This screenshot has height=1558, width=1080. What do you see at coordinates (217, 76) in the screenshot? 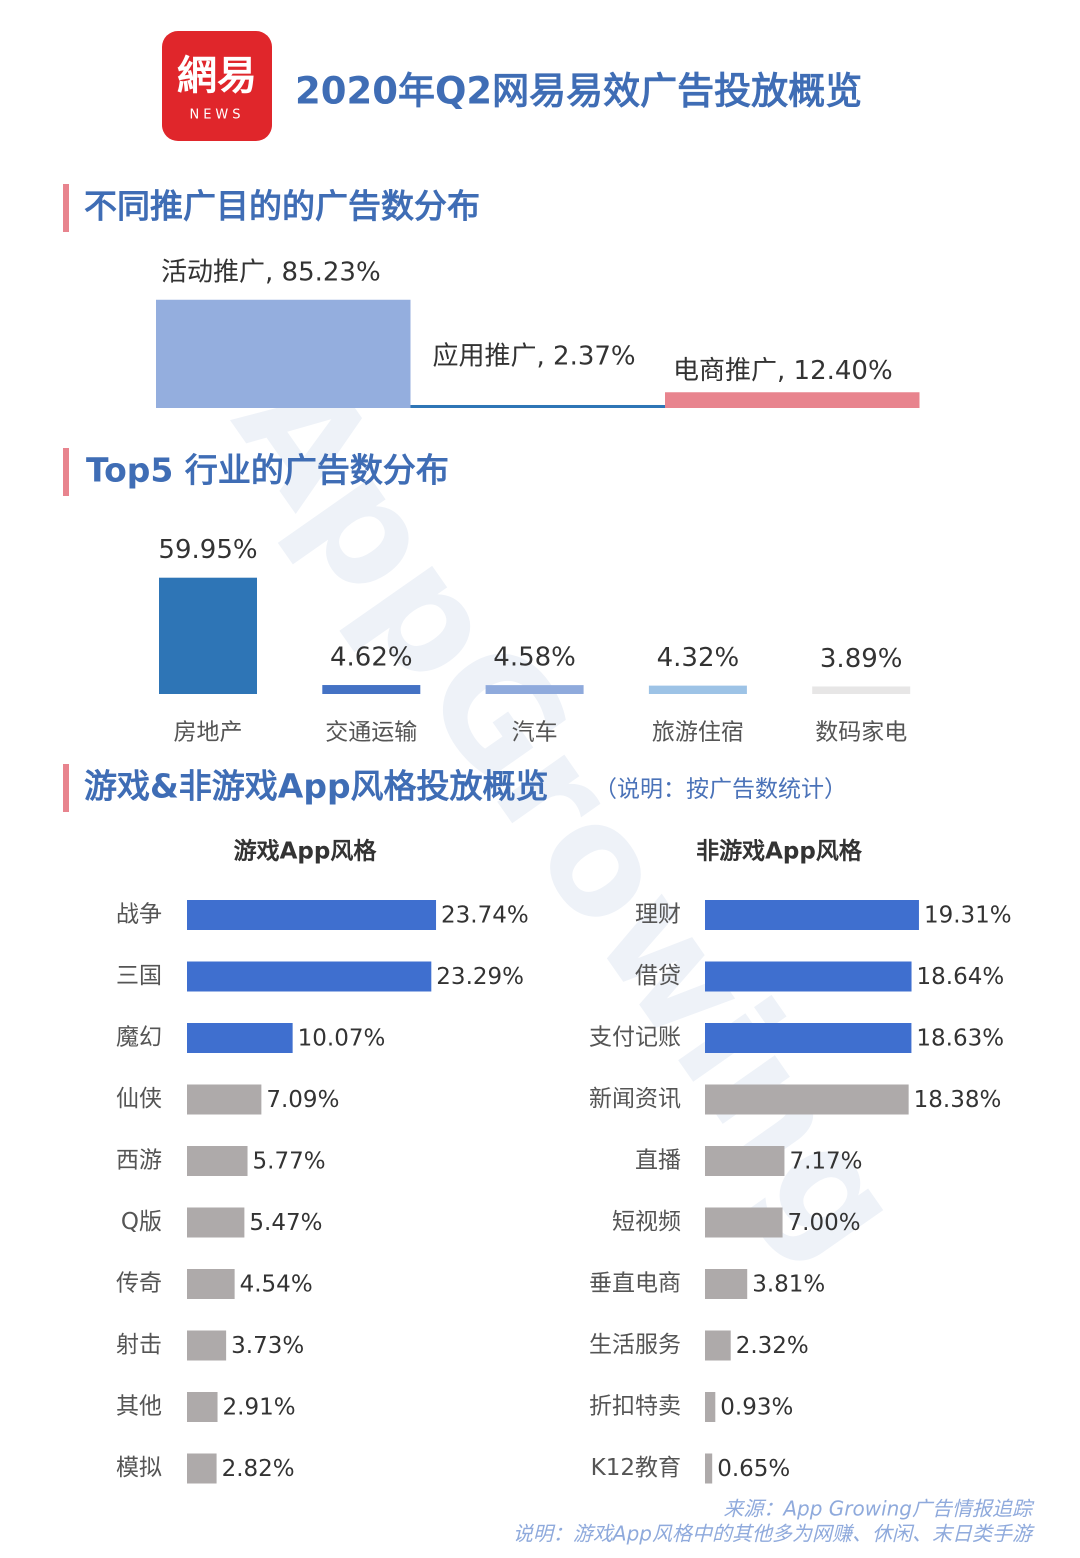
I see `logo-text: 網易` at bounding box center [217, 76].